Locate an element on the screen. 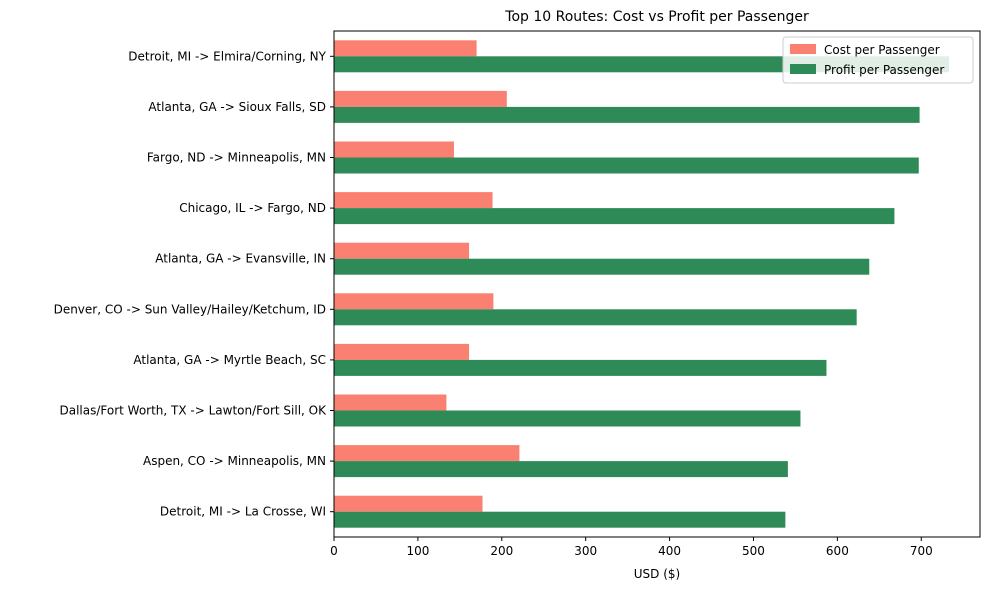  x-axis-ticks: 0 100 200 300 400 500 600 700 is located at coordinates (631, 547).